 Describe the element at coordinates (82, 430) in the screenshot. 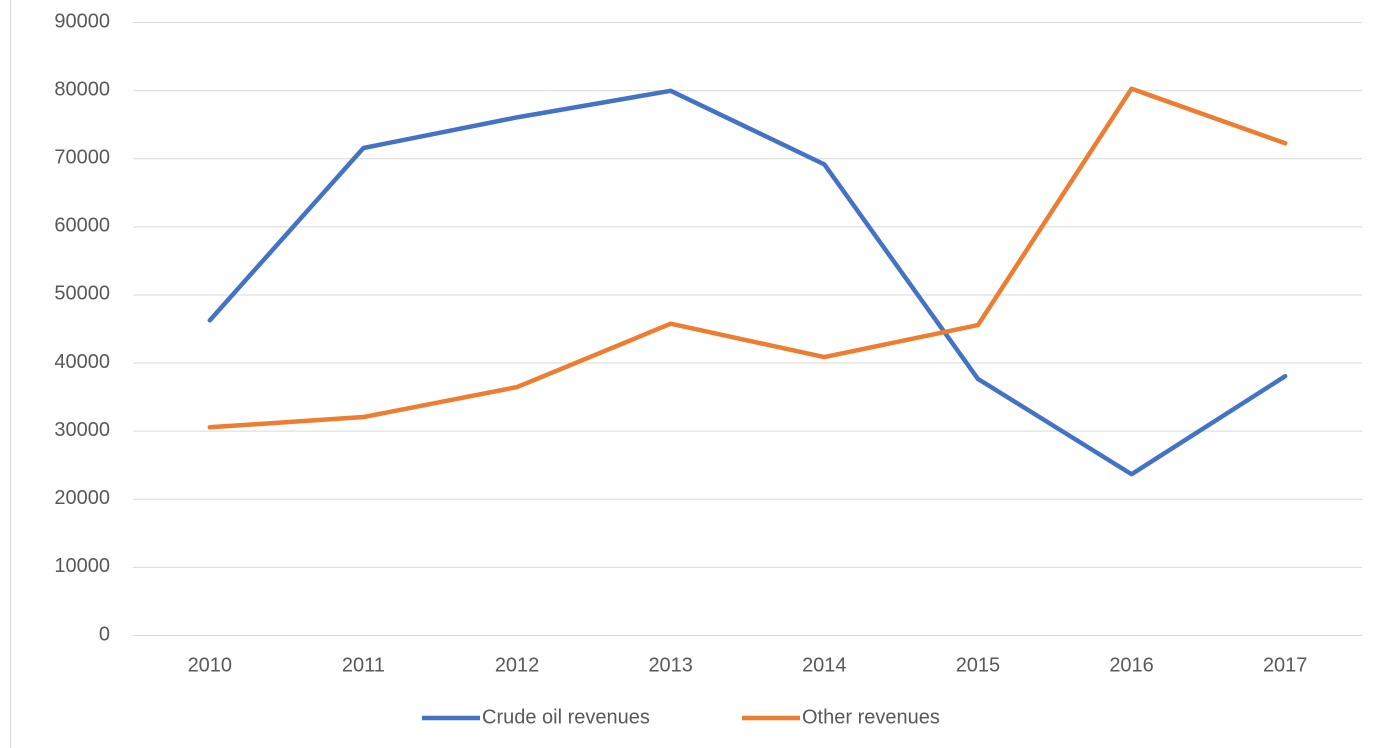

I see `y-tick-label: 30000` at that location.